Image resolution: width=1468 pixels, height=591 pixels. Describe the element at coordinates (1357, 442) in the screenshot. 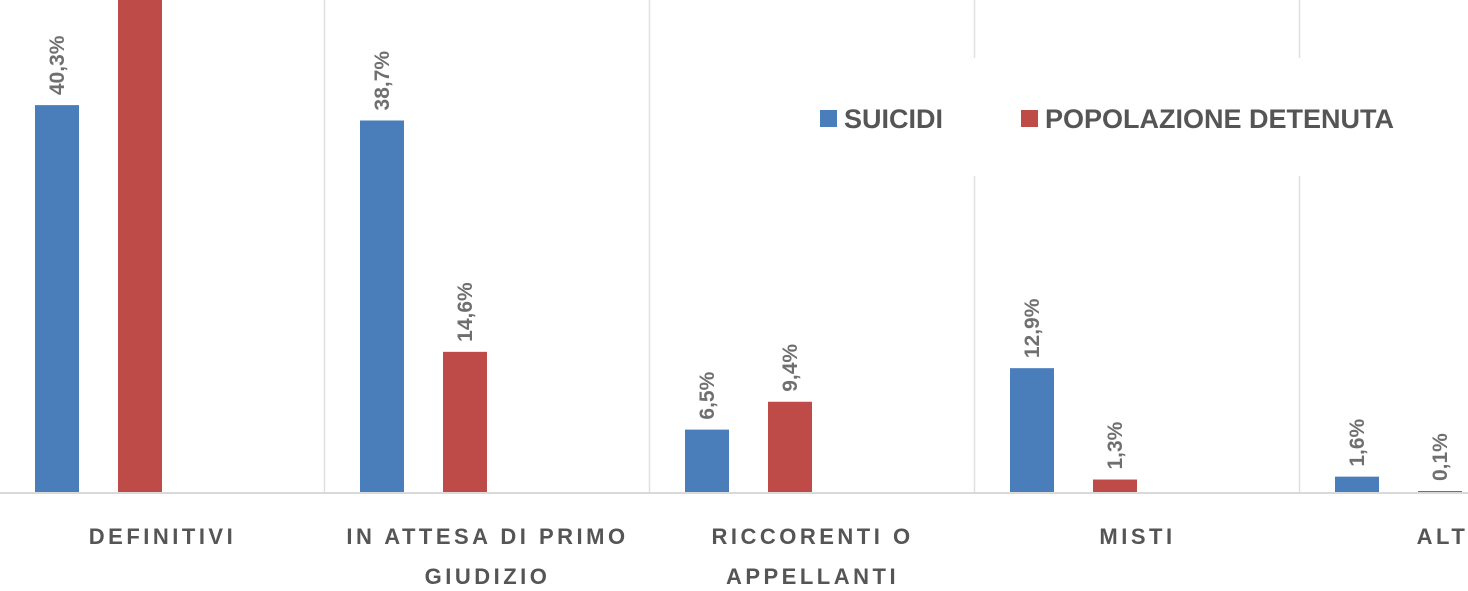

I see `data-label: 1,6%` at that location.